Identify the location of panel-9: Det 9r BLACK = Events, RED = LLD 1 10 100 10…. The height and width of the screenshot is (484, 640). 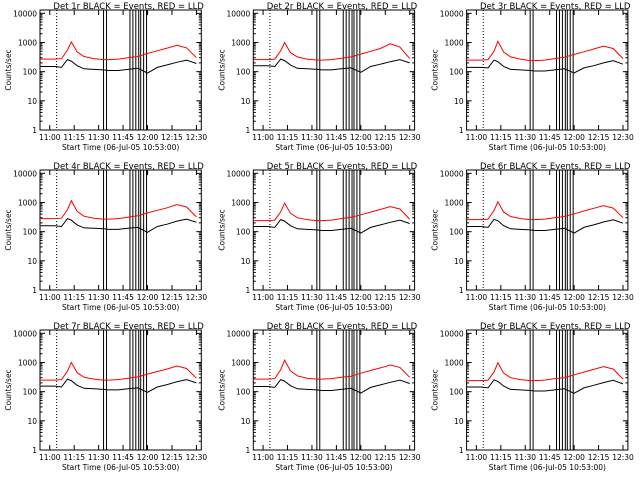
(532, 397).